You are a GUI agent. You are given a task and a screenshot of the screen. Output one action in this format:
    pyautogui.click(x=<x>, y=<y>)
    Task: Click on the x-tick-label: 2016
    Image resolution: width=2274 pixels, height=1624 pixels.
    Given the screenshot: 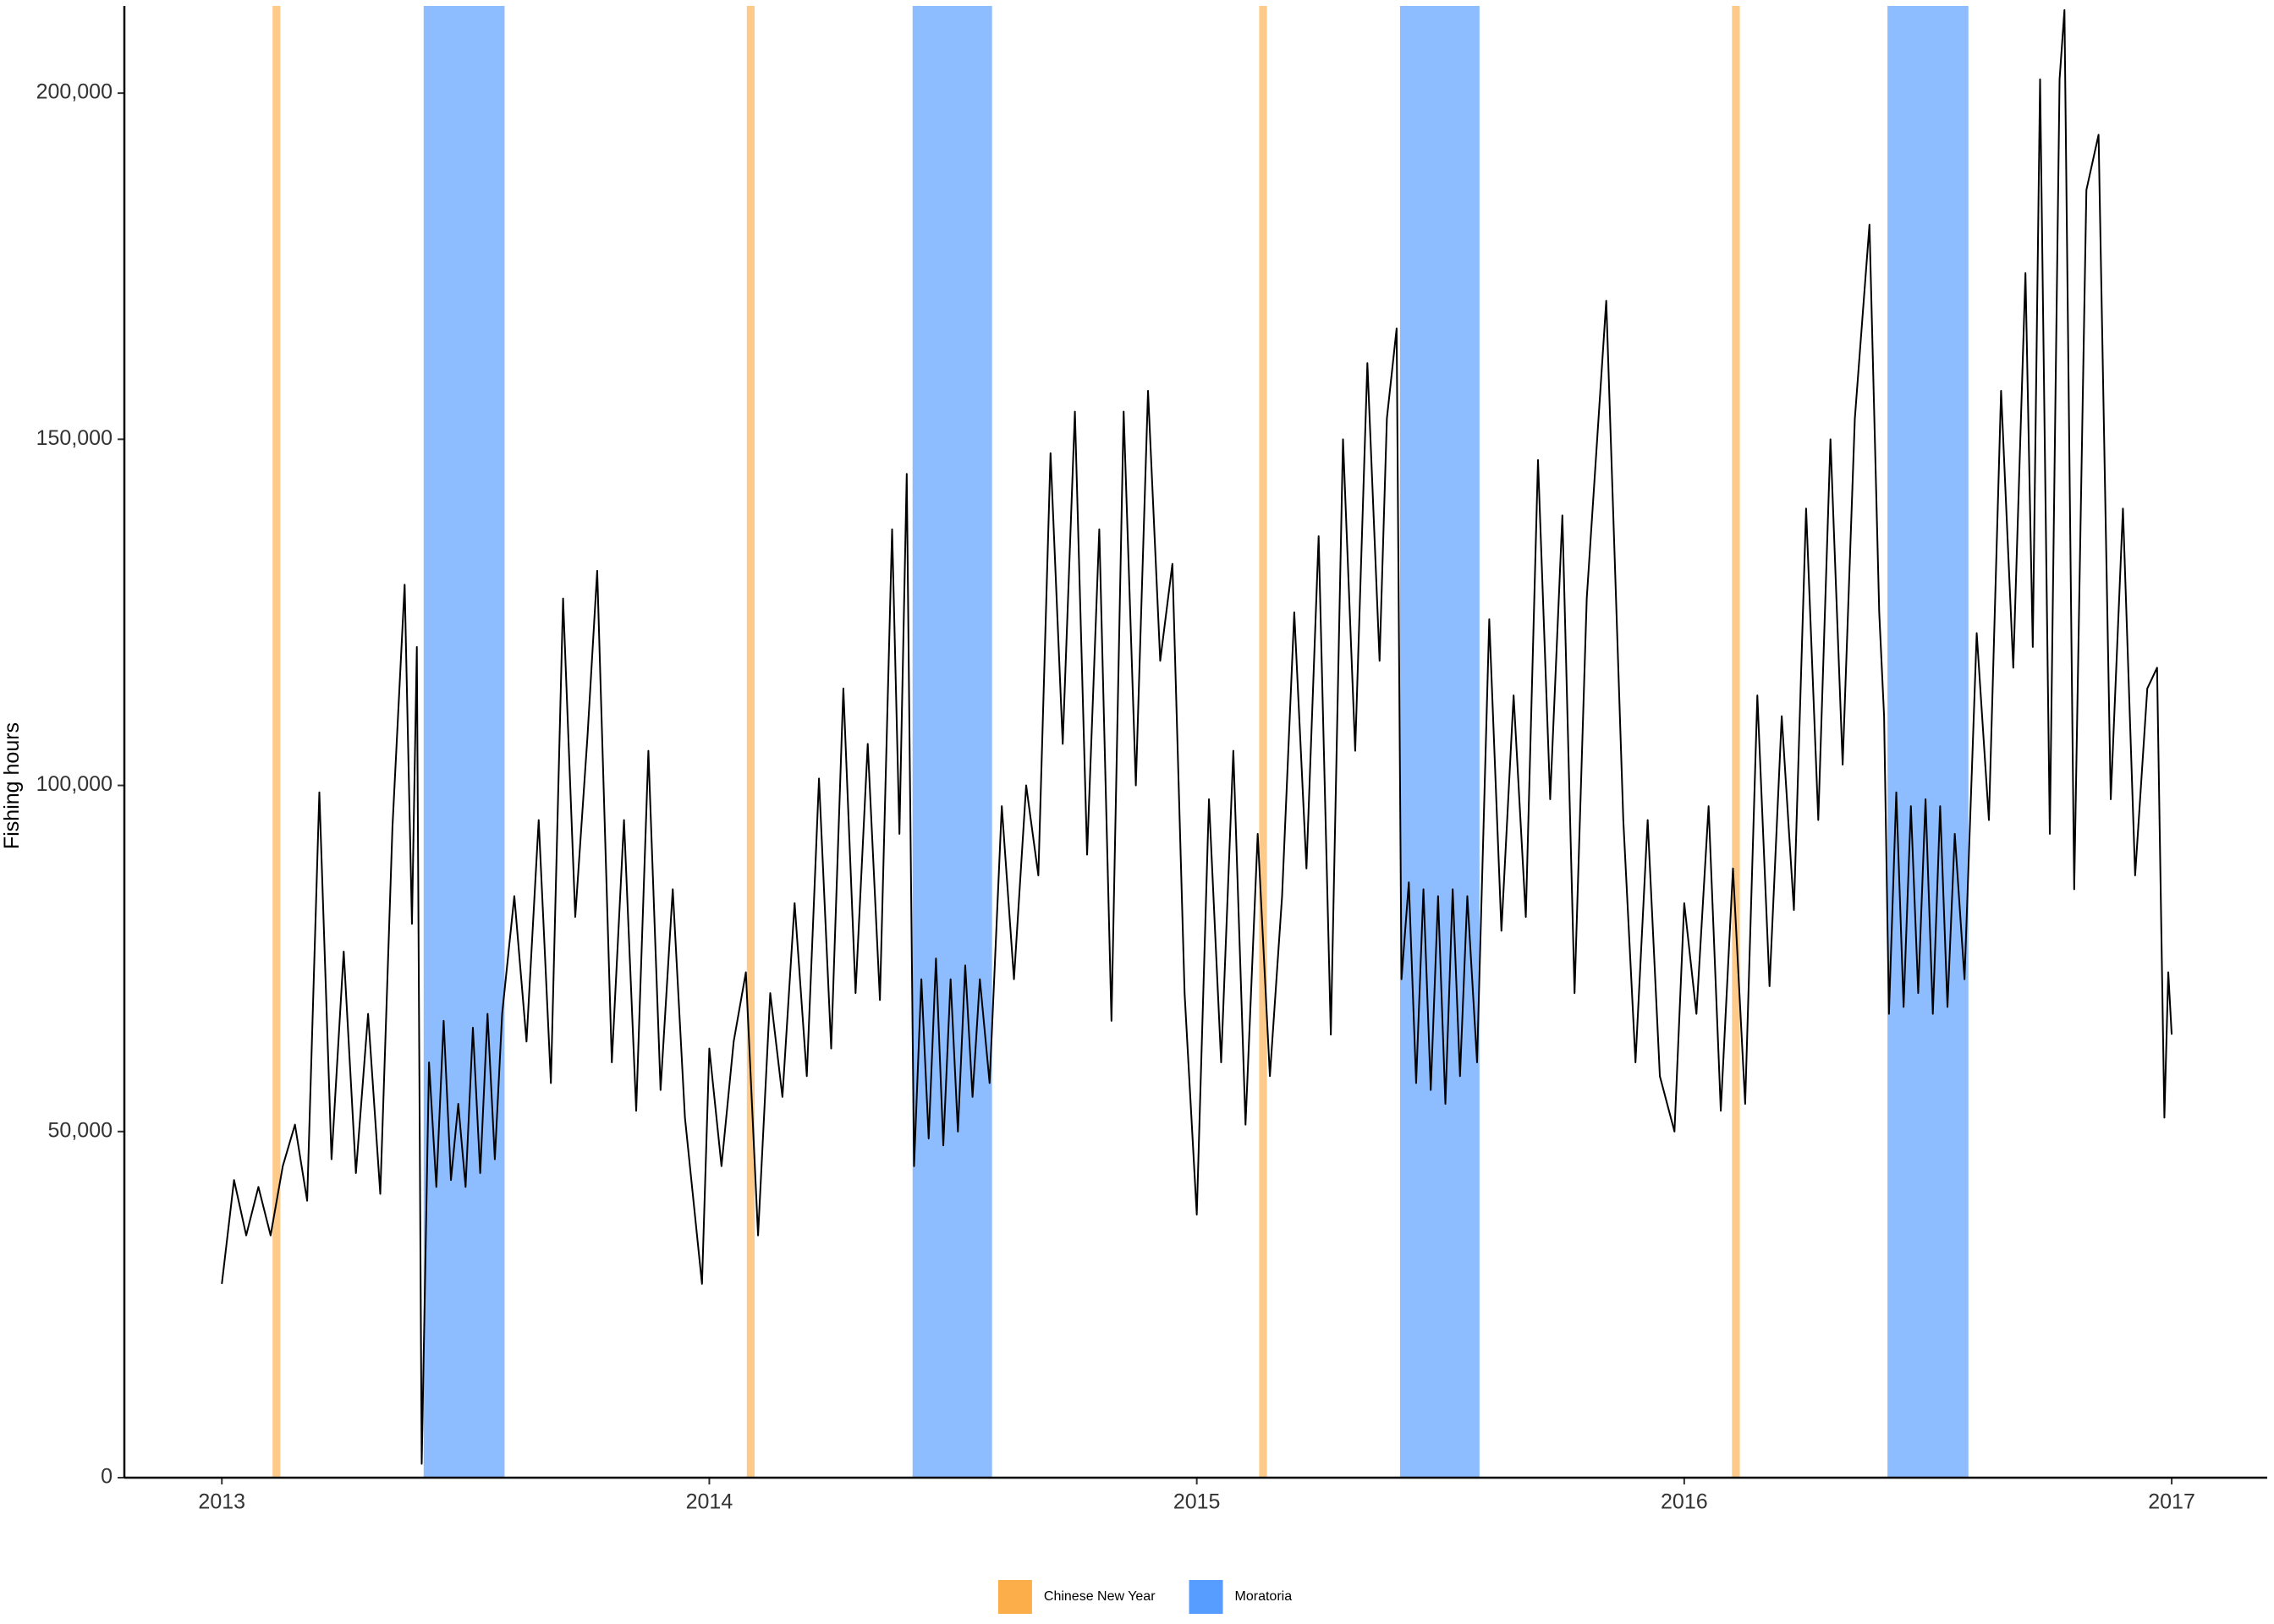 What is the action you would take?
    pyautogui.click(x=1685, y=1502)
    